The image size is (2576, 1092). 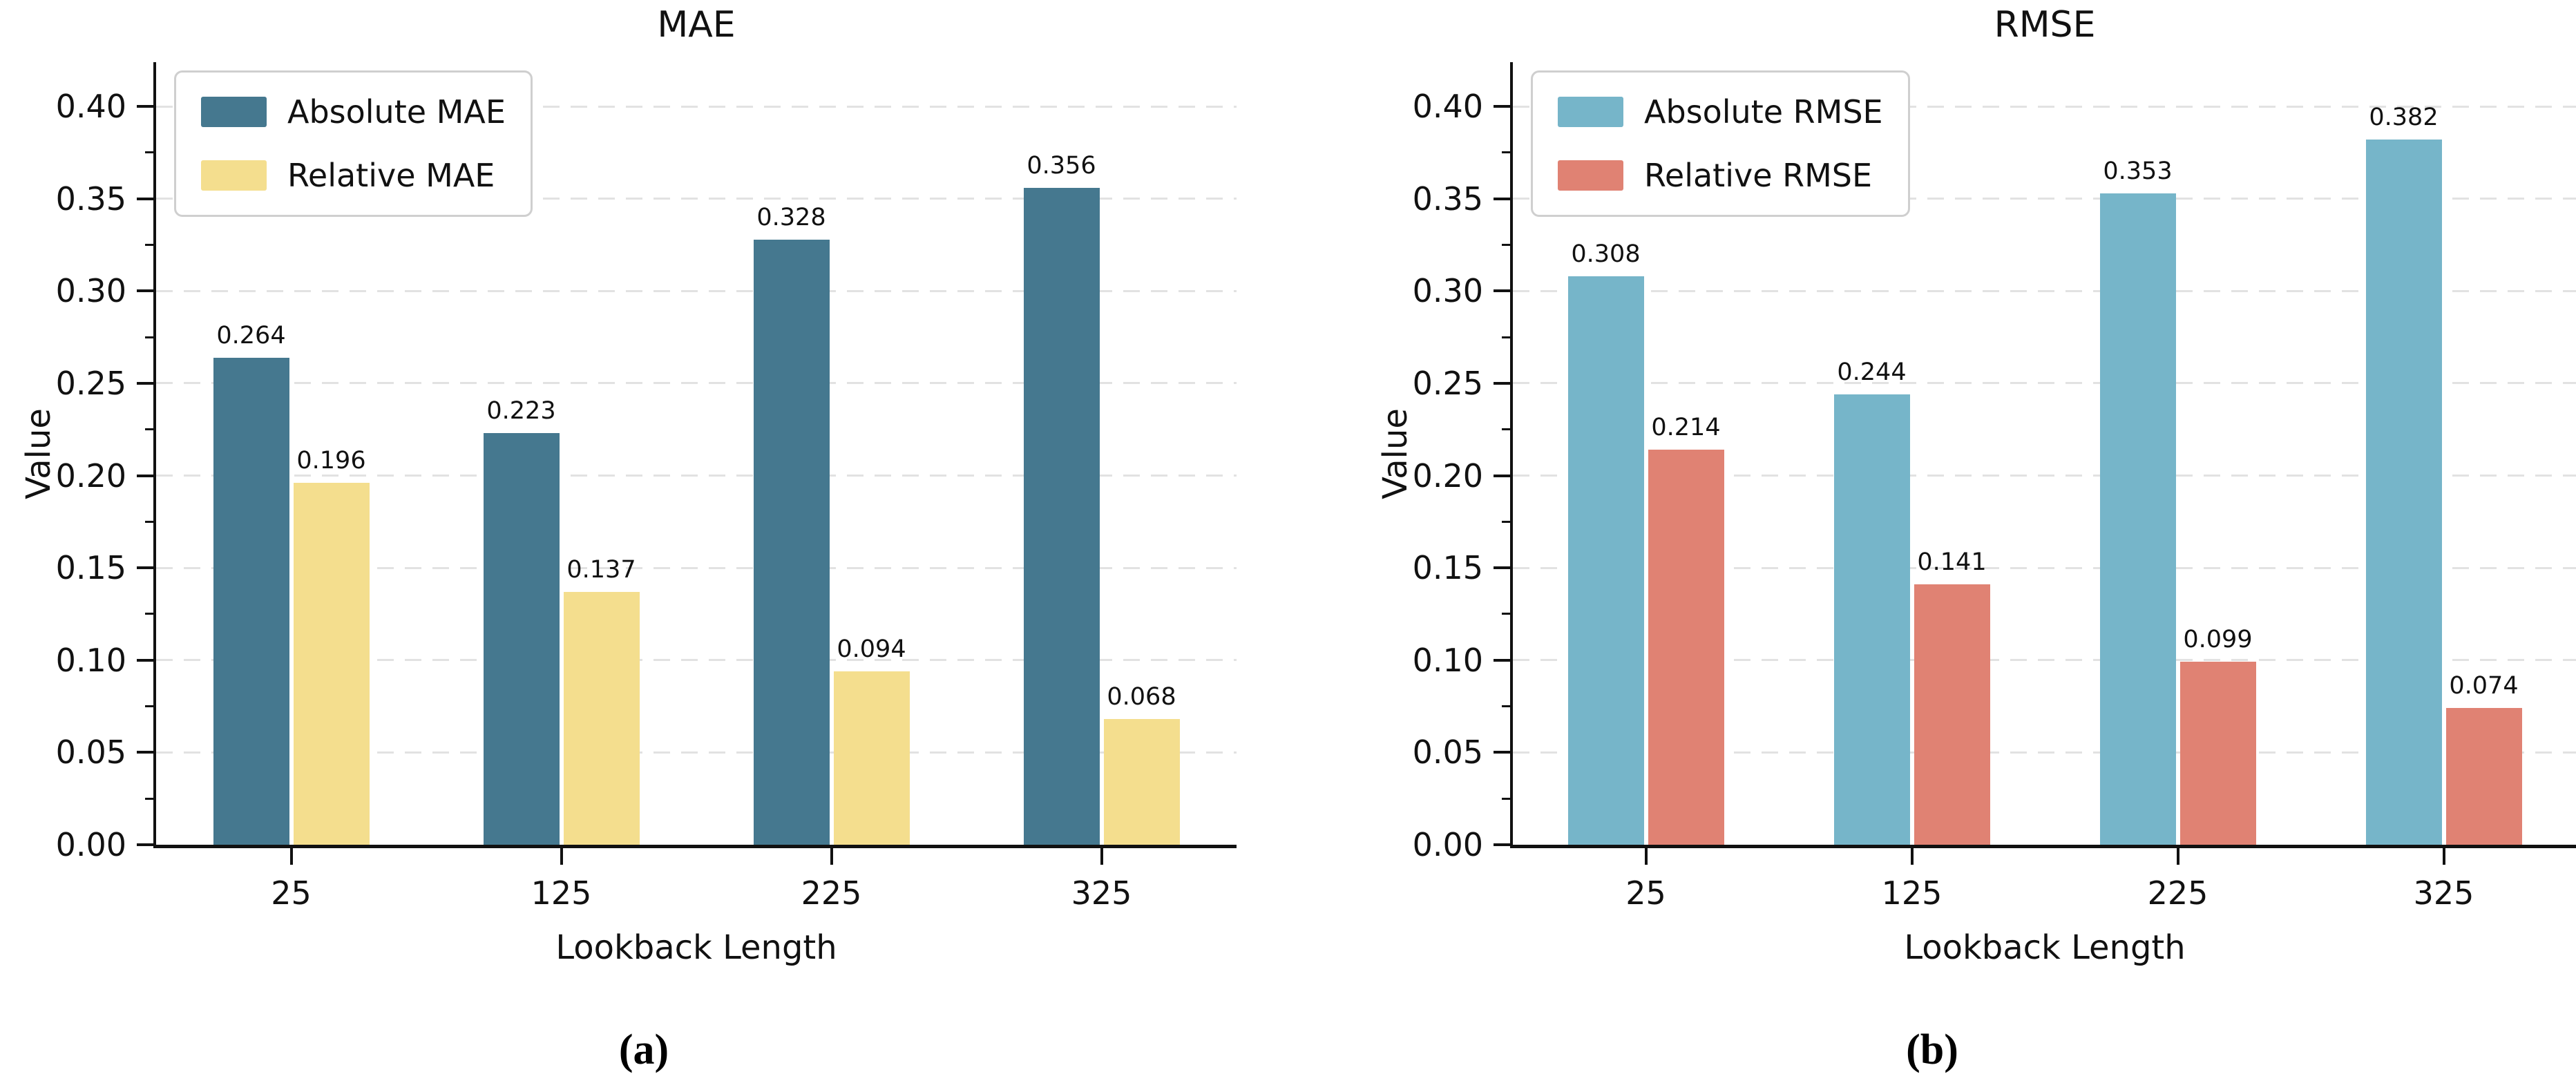 I want to click on legend-item: Absolute RMSE, so click(x=1721, y=112).